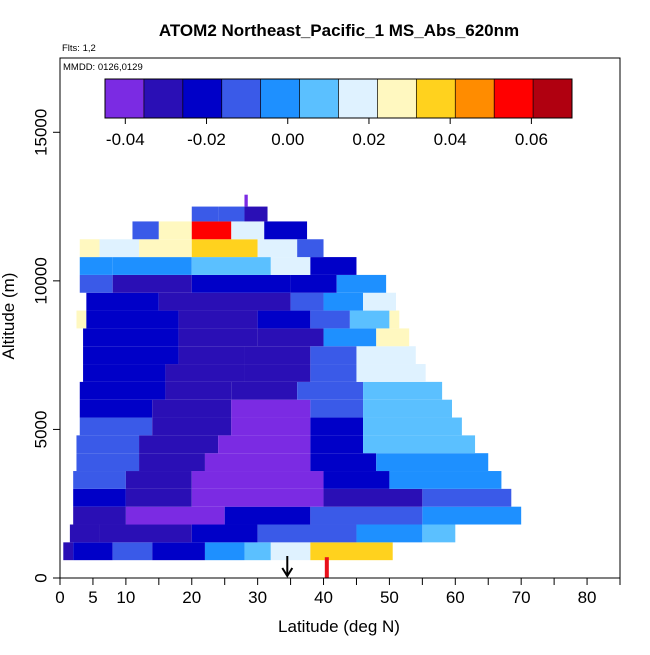  Describe the element at coordinates (40, 577) in the screenshot. I see `y-tick-label: 0` at that location.